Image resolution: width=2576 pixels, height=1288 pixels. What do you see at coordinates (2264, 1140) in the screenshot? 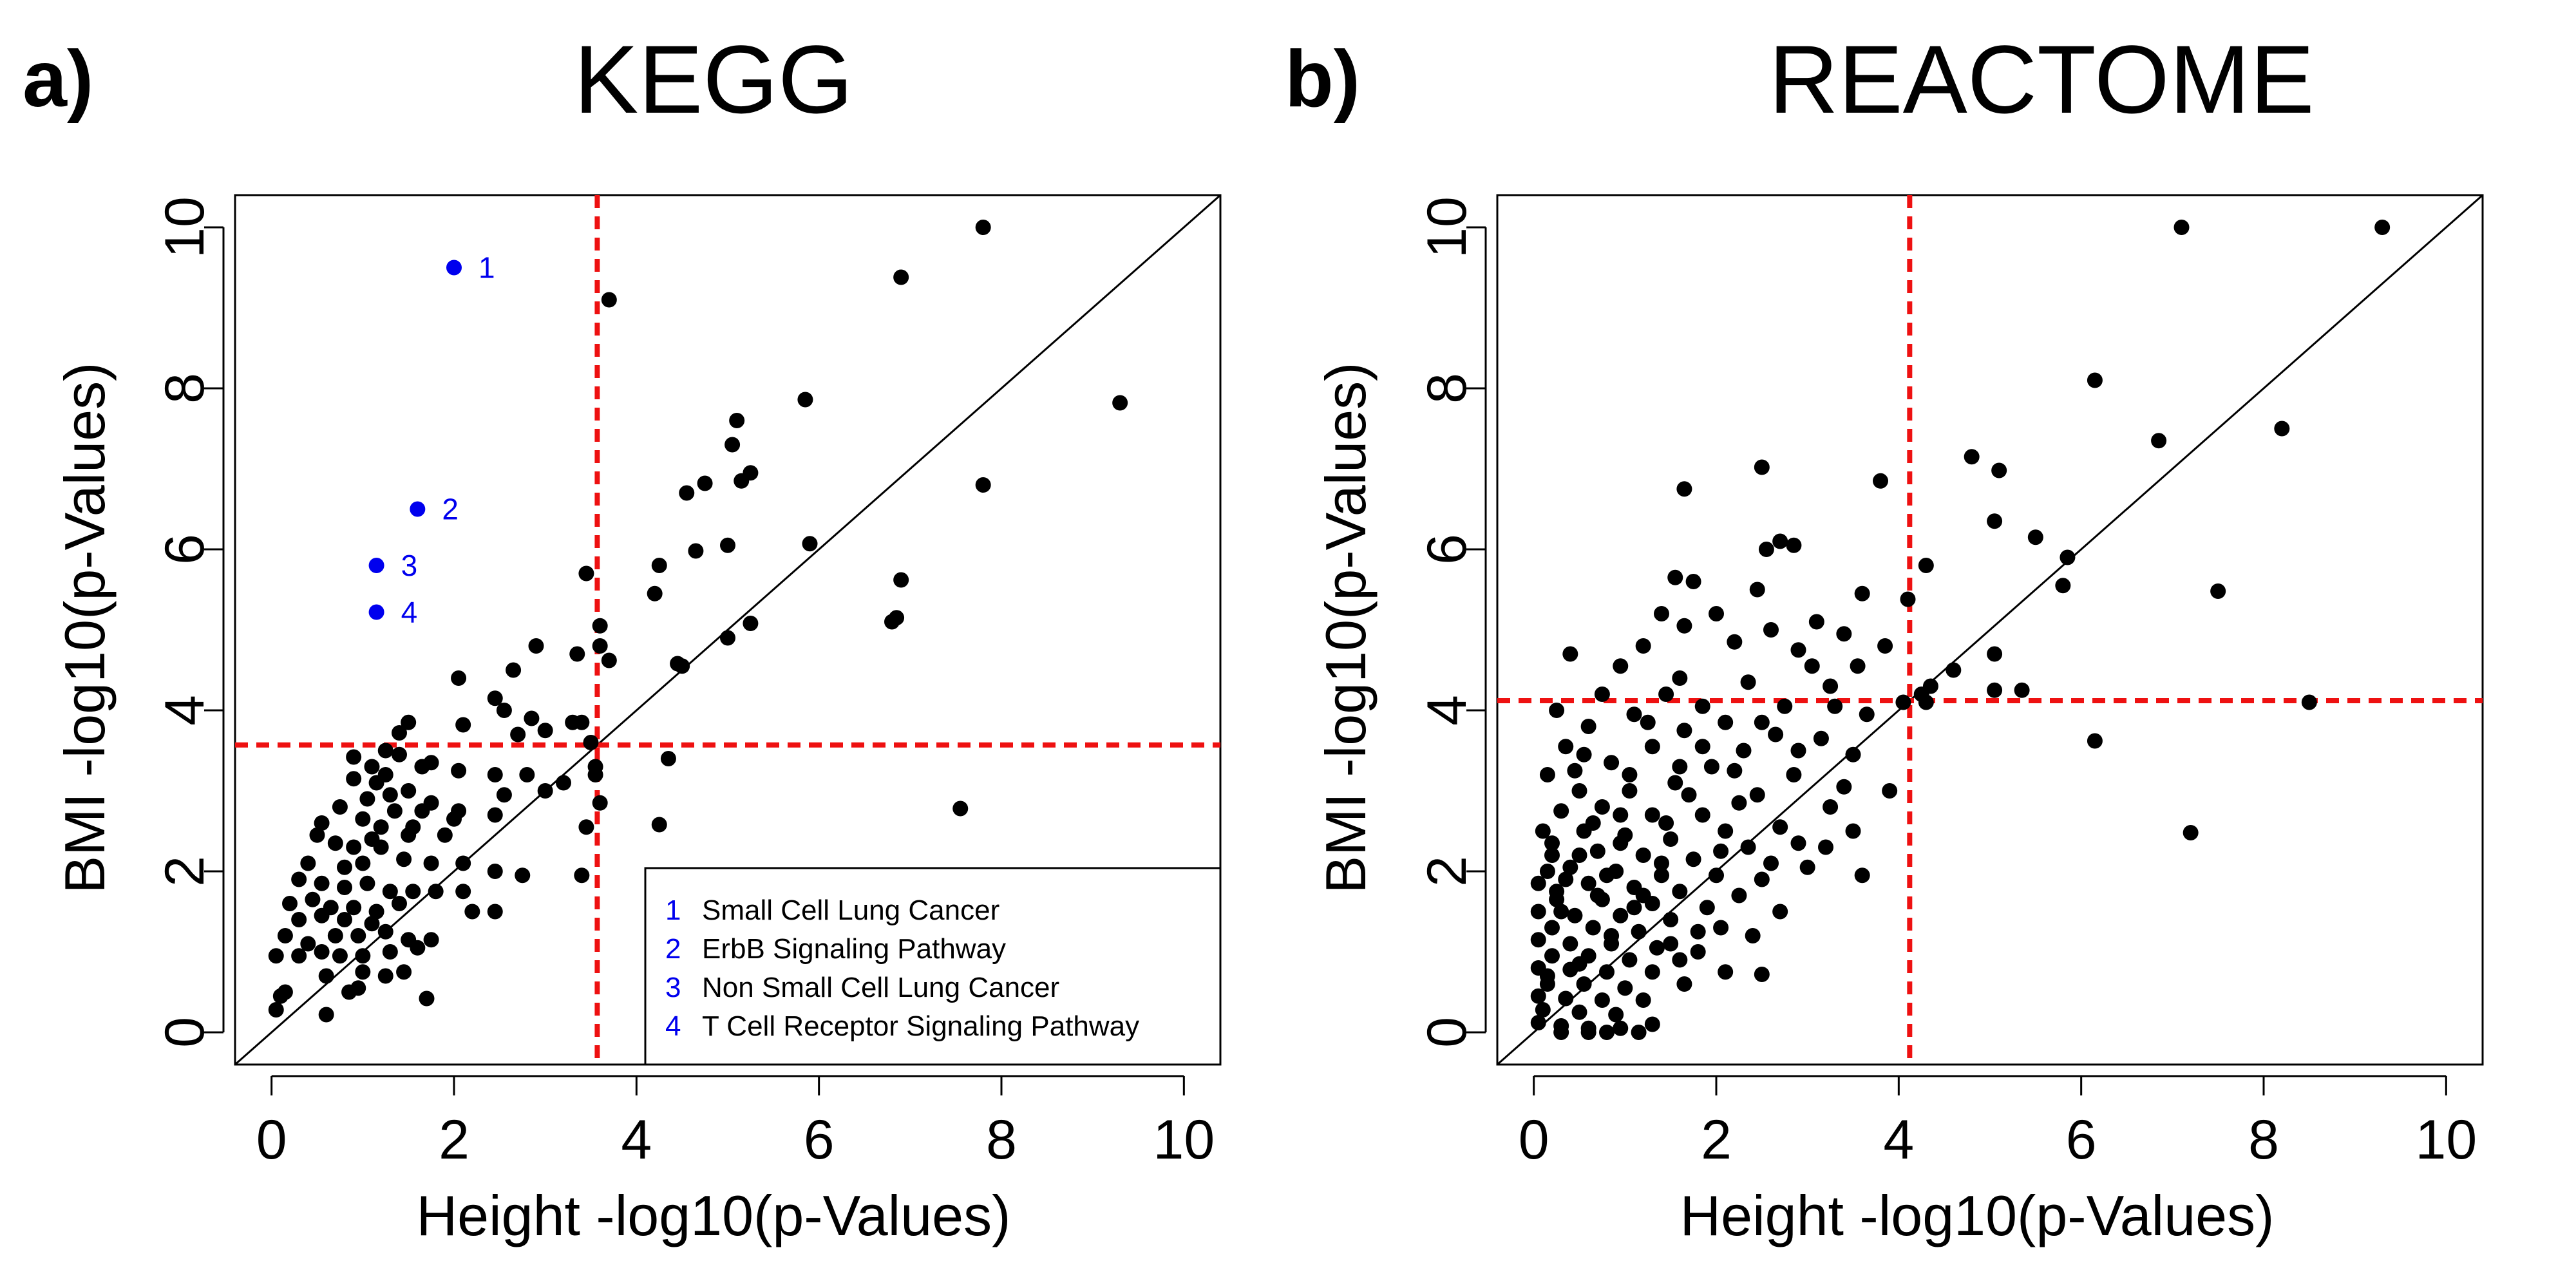
I see `x-tick-label: 8` at bounding box center [2264, 1140].